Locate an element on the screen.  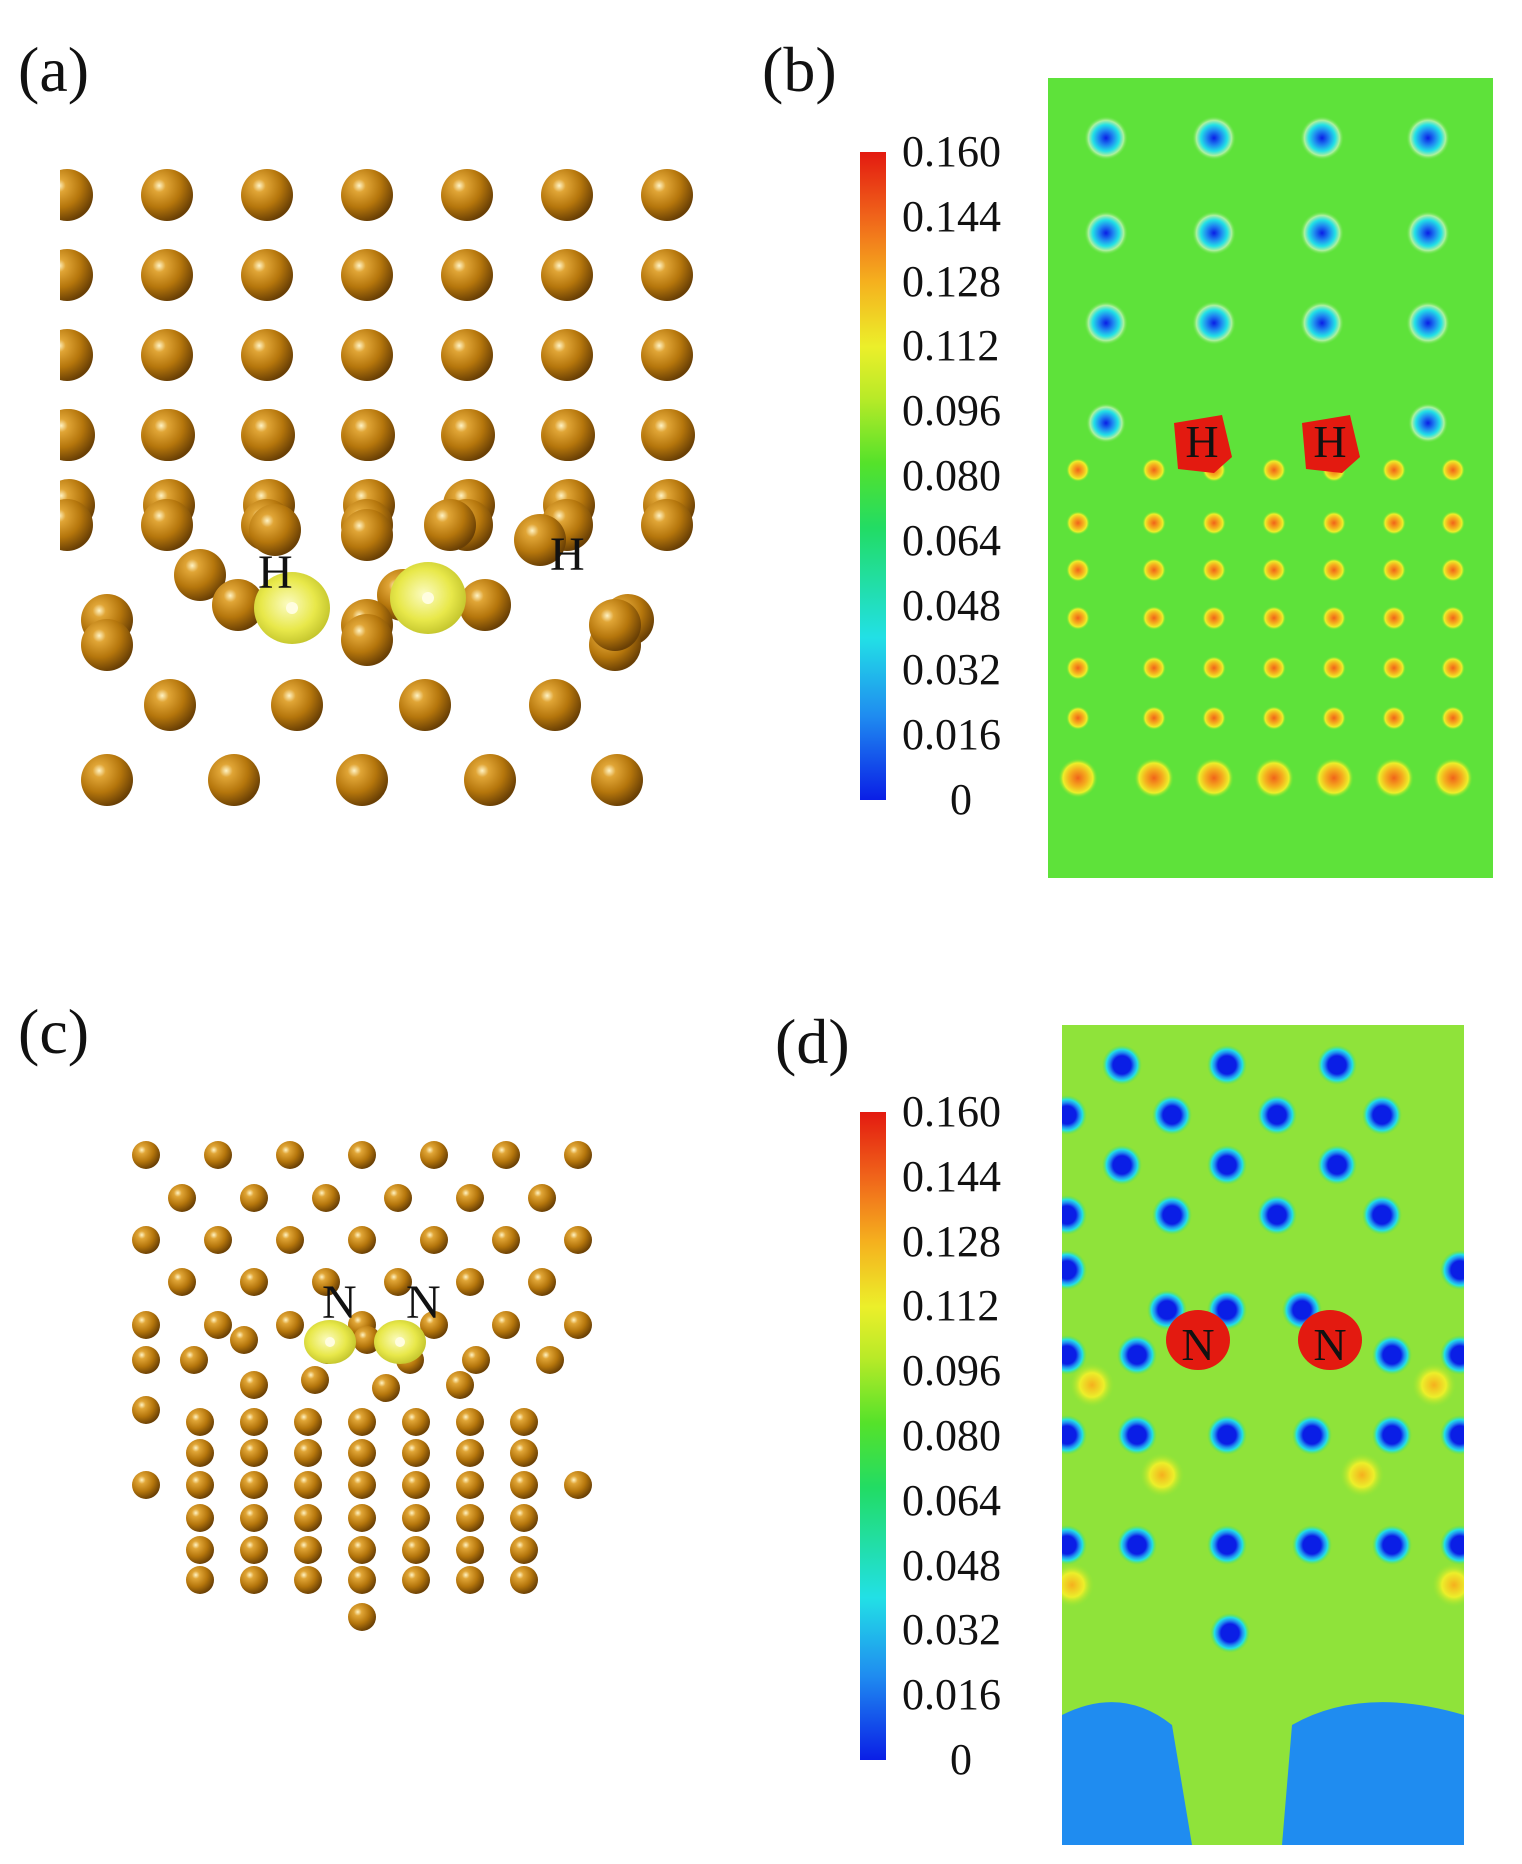
panel-label-c: (c) is located at coordinates (54, 1031).